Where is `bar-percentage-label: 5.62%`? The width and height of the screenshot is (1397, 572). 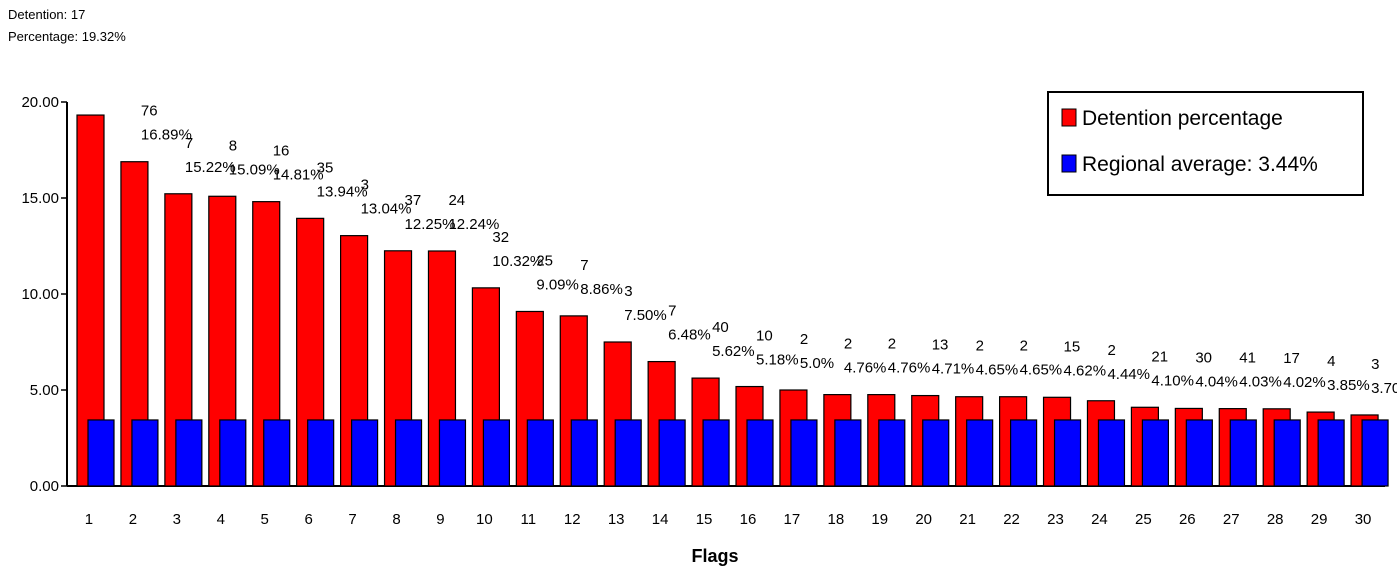
bar-percentage-label: 5.62% is located at coordinates (733, 351).